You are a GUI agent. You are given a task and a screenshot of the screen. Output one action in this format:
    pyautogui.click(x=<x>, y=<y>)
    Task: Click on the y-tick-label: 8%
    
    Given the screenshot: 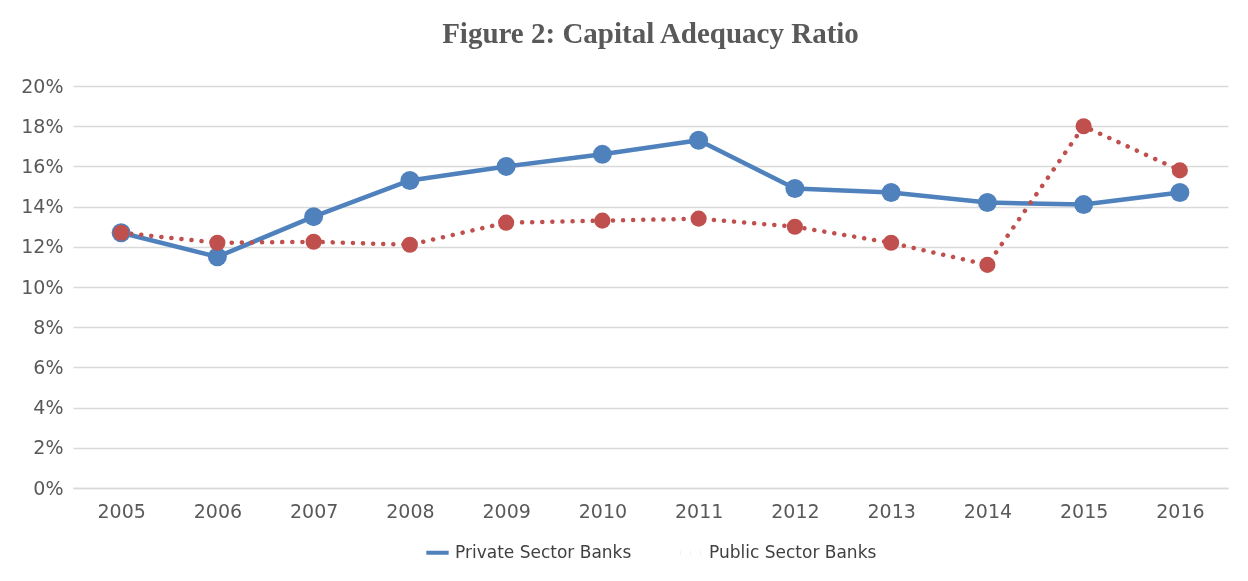 What is the action you would take?
    pyautogui.click(x=48, y=326)
    